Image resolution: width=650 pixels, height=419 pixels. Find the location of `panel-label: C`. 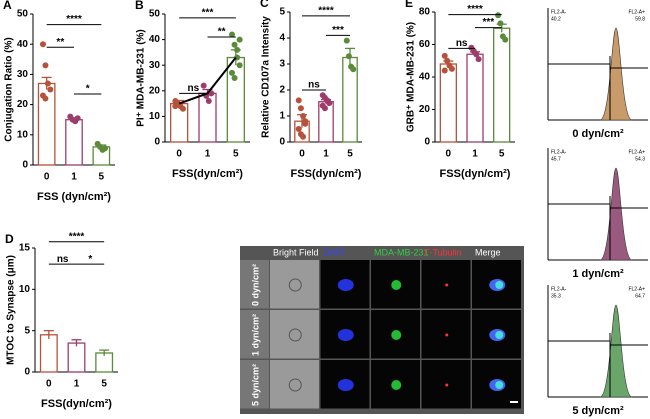

panel-label: C is located at coordinates (264, 5).